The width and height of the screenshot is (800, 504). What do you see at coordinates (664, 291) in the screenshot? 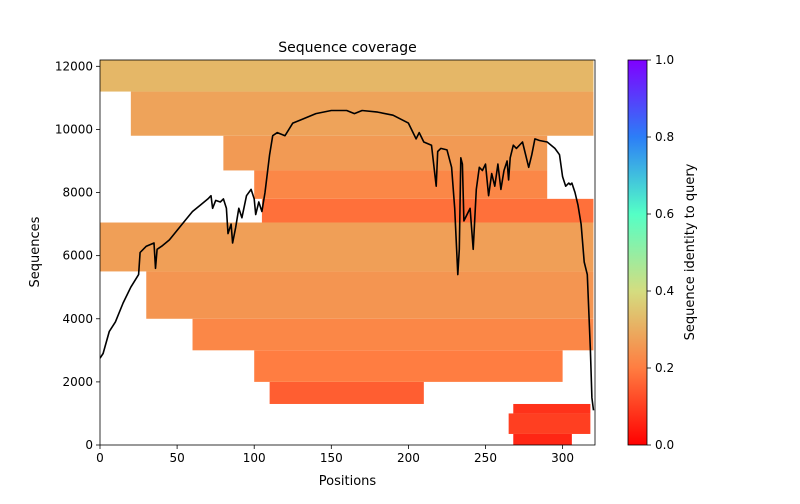
I see `colorbar-tick-label-2: 0.4` at bounding box center [664, 291].